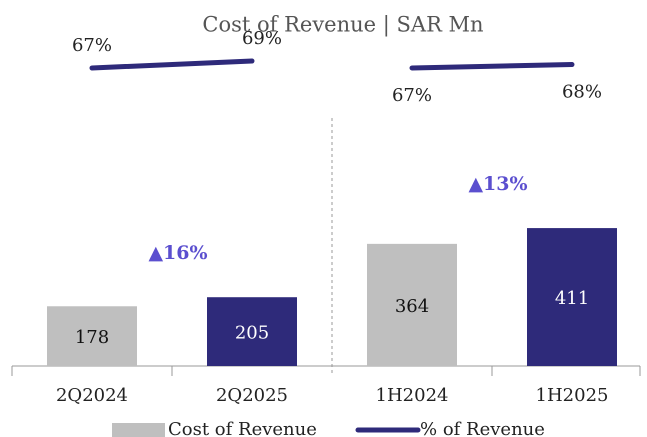  What do you see at coordinates (252, 395) in the screenshot?
I see `x-tick-label: 2Q2025` at bounding box center [252, 395].